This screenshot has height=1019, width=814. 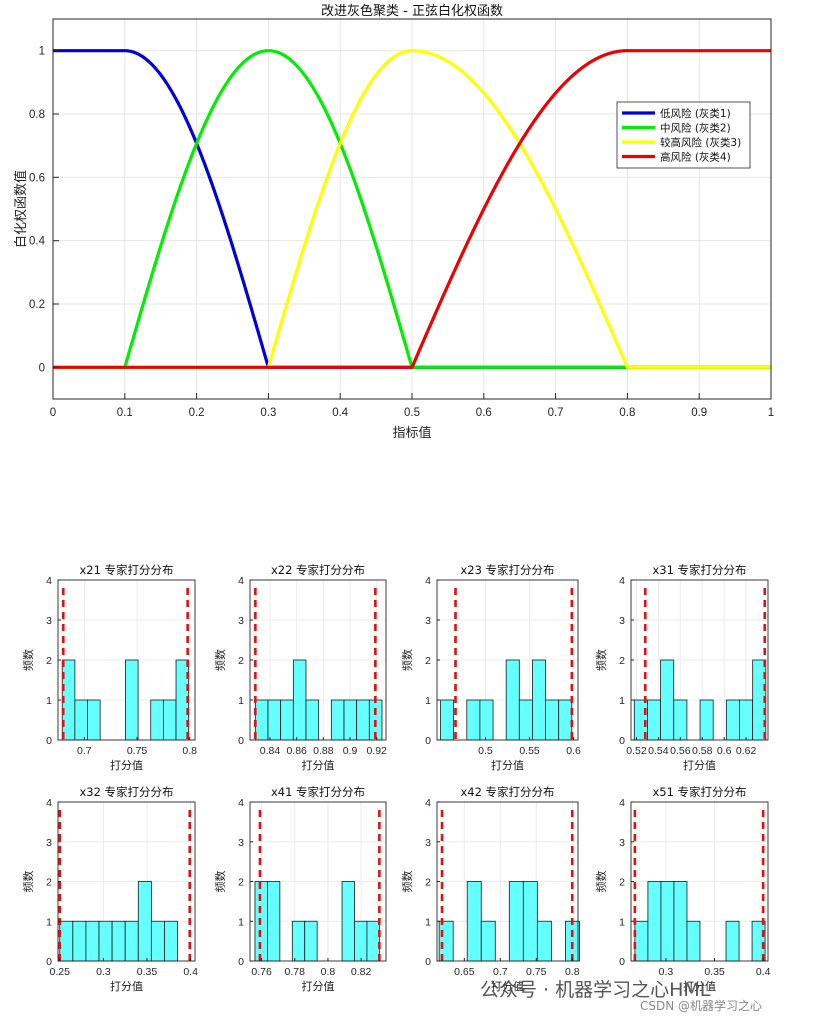 I want to click on hist-title: x51 专家打分分布, so click(x=699, y=792).